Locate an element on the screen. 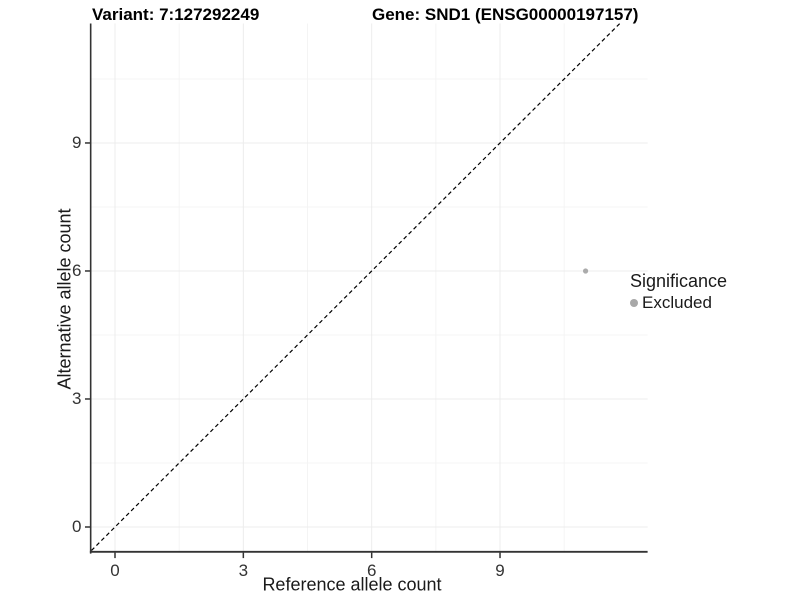 This screenshot has width=800, height=600. x-axis-title: Reference allele count is located at coordinates (352, 584).